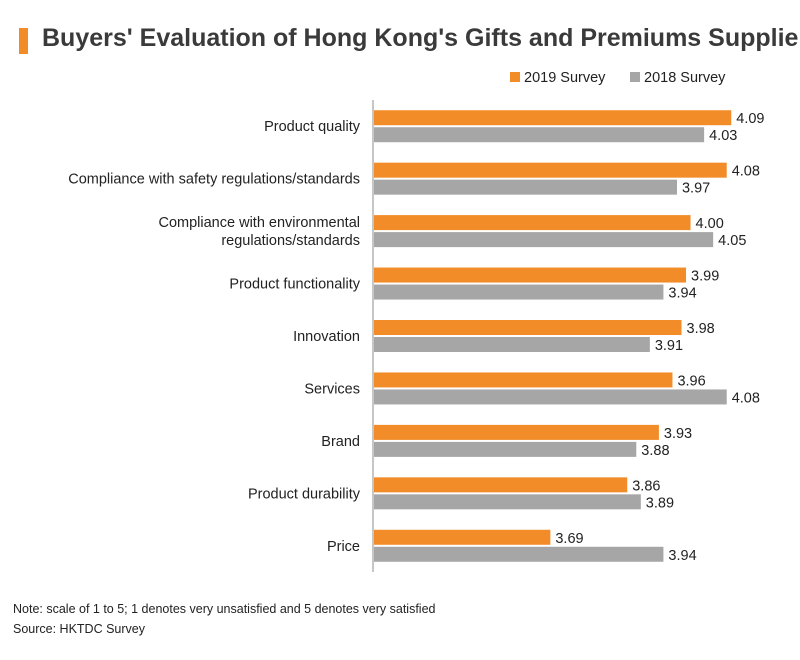 The width and height of the screenshot is (800, 660). I want to click on data-label: 3.88, so click(655, 451).